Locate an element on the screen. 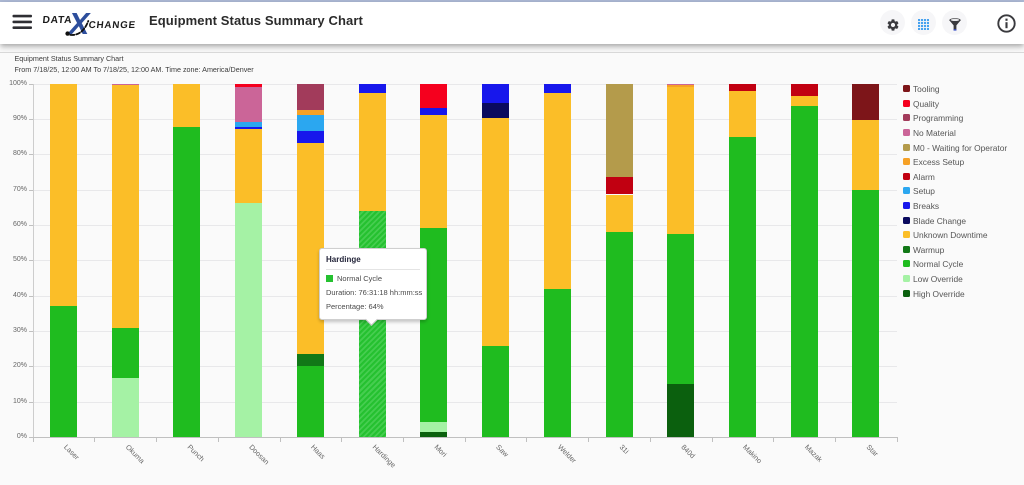 Image resolution: width=1024 pixels, height=485 pixels. svg-text: Saw is located at coordinates (502, 451).